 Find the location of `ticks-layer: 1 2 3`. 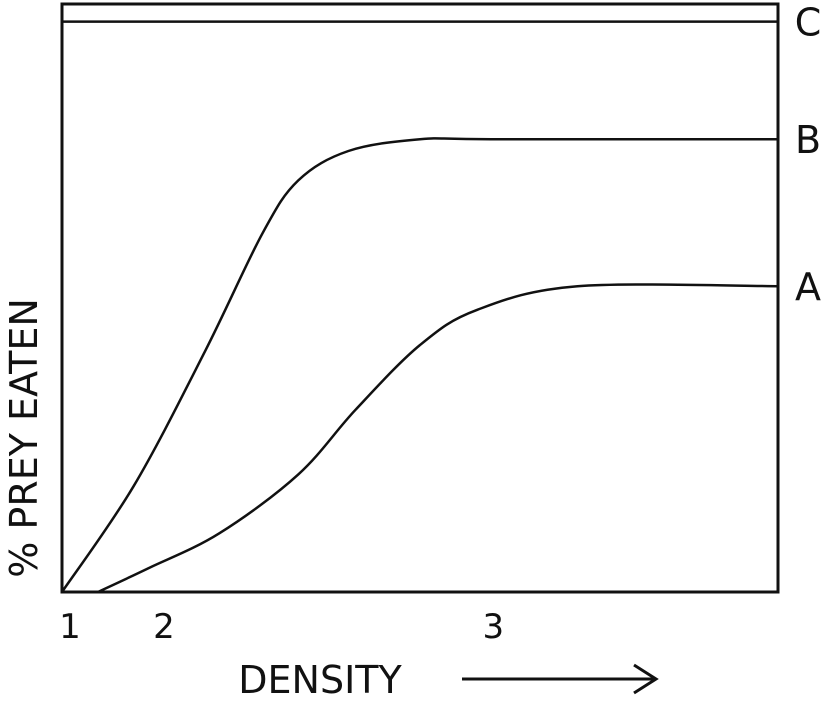

ticks-layer: 1 2 3 is located at coordinates (281, 627).